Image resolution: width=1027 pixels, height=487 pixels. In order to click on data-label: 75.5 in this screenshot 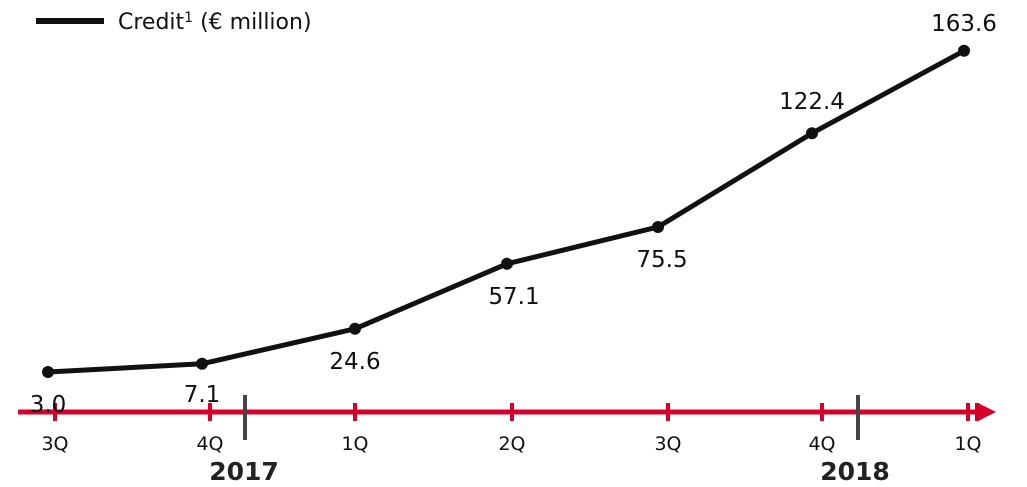, I will do `click(661, 260)`.